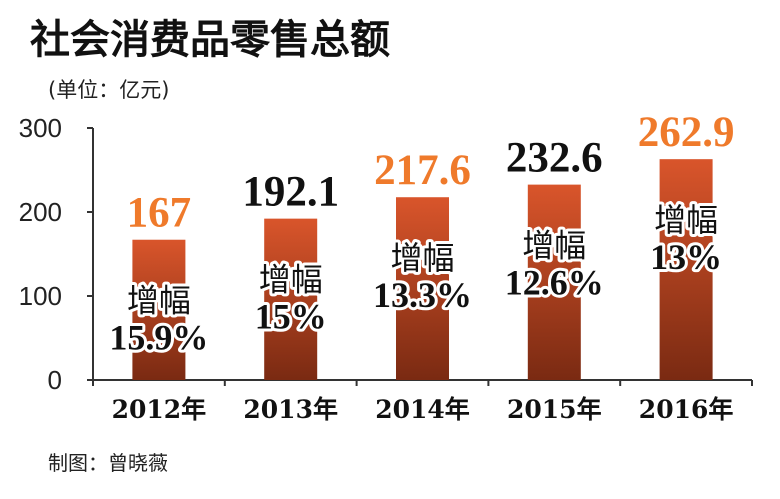 This screenshot has height=499, width=780. I want to click on bar-value-label: 232.6, so click(554, 158).